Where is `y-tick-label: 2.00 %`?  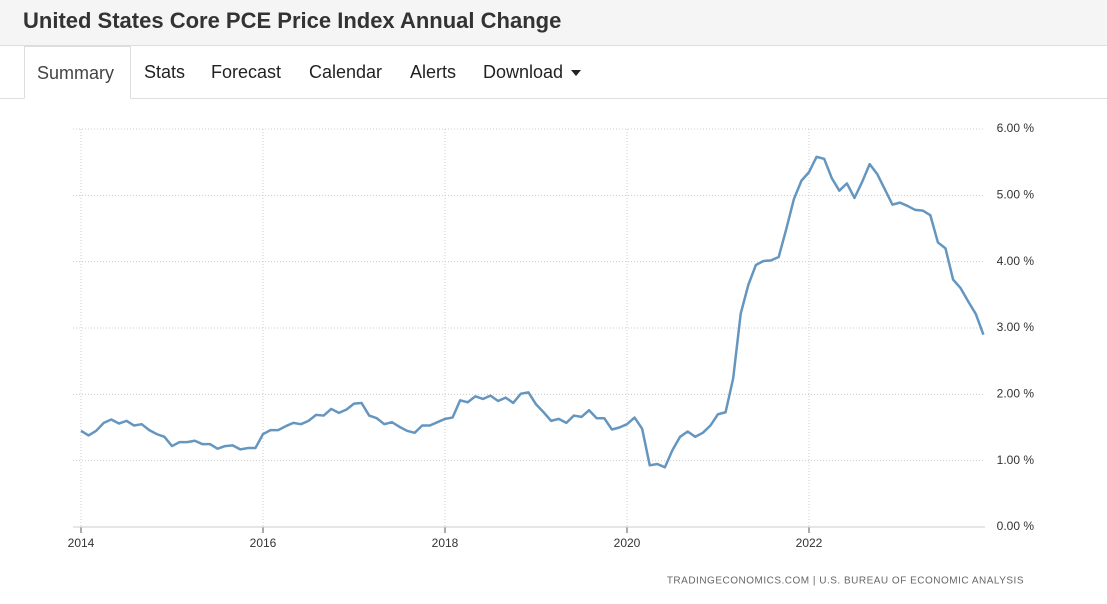
y-tick-label: 2.00 % is located at coordinates (1016, 394).